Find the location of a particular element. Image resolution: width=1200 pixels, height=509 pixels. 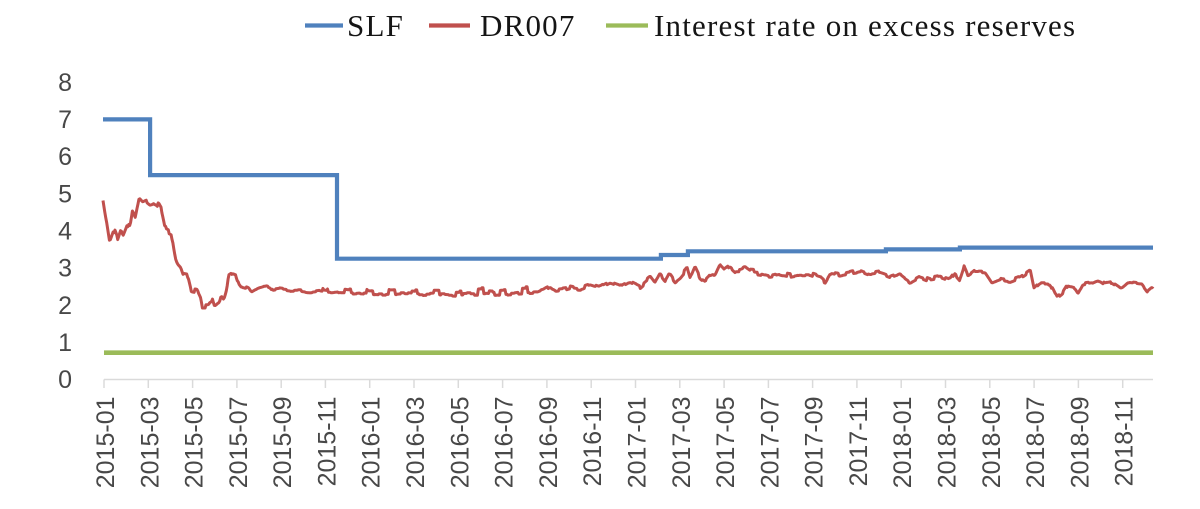

svg-text: 7 is located at coordinates (65, 120).